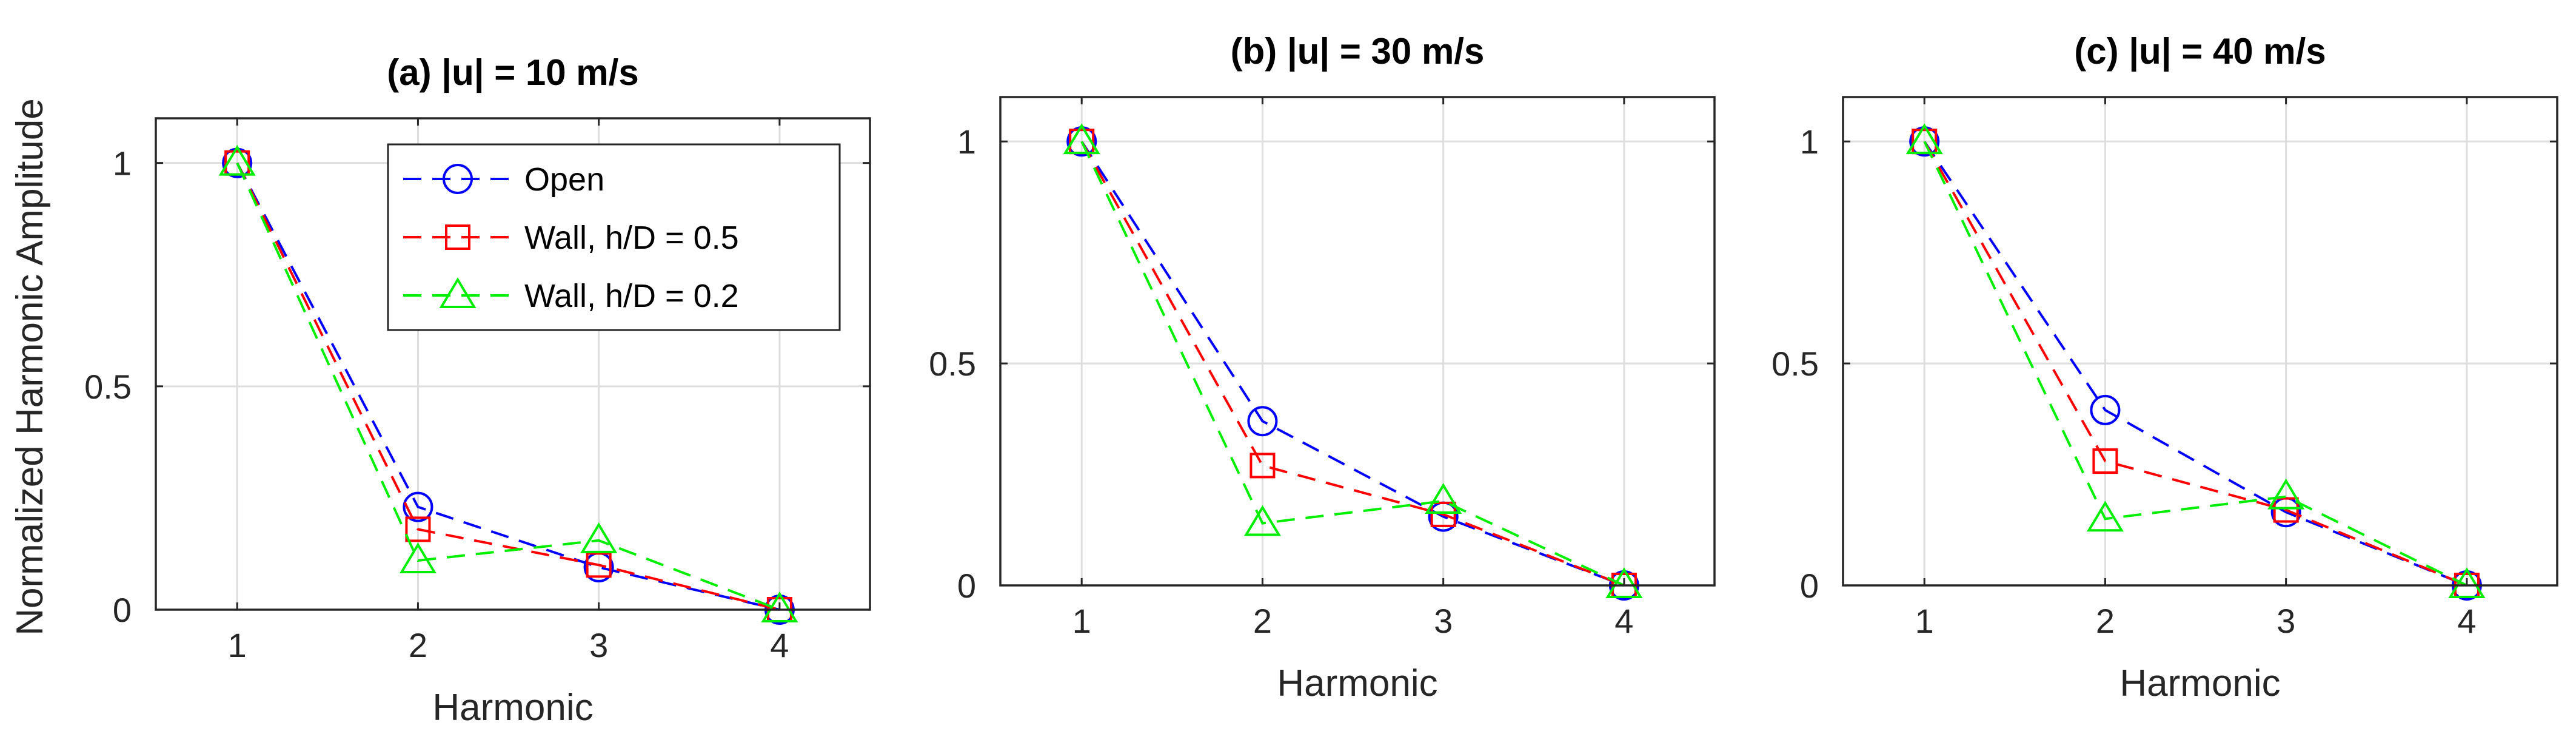  What do you see at coordinates (2200, 51) in the screenshot?
I see `chart-title: (c) |u| = 40 m/s` at bounding box center [2200, 51].